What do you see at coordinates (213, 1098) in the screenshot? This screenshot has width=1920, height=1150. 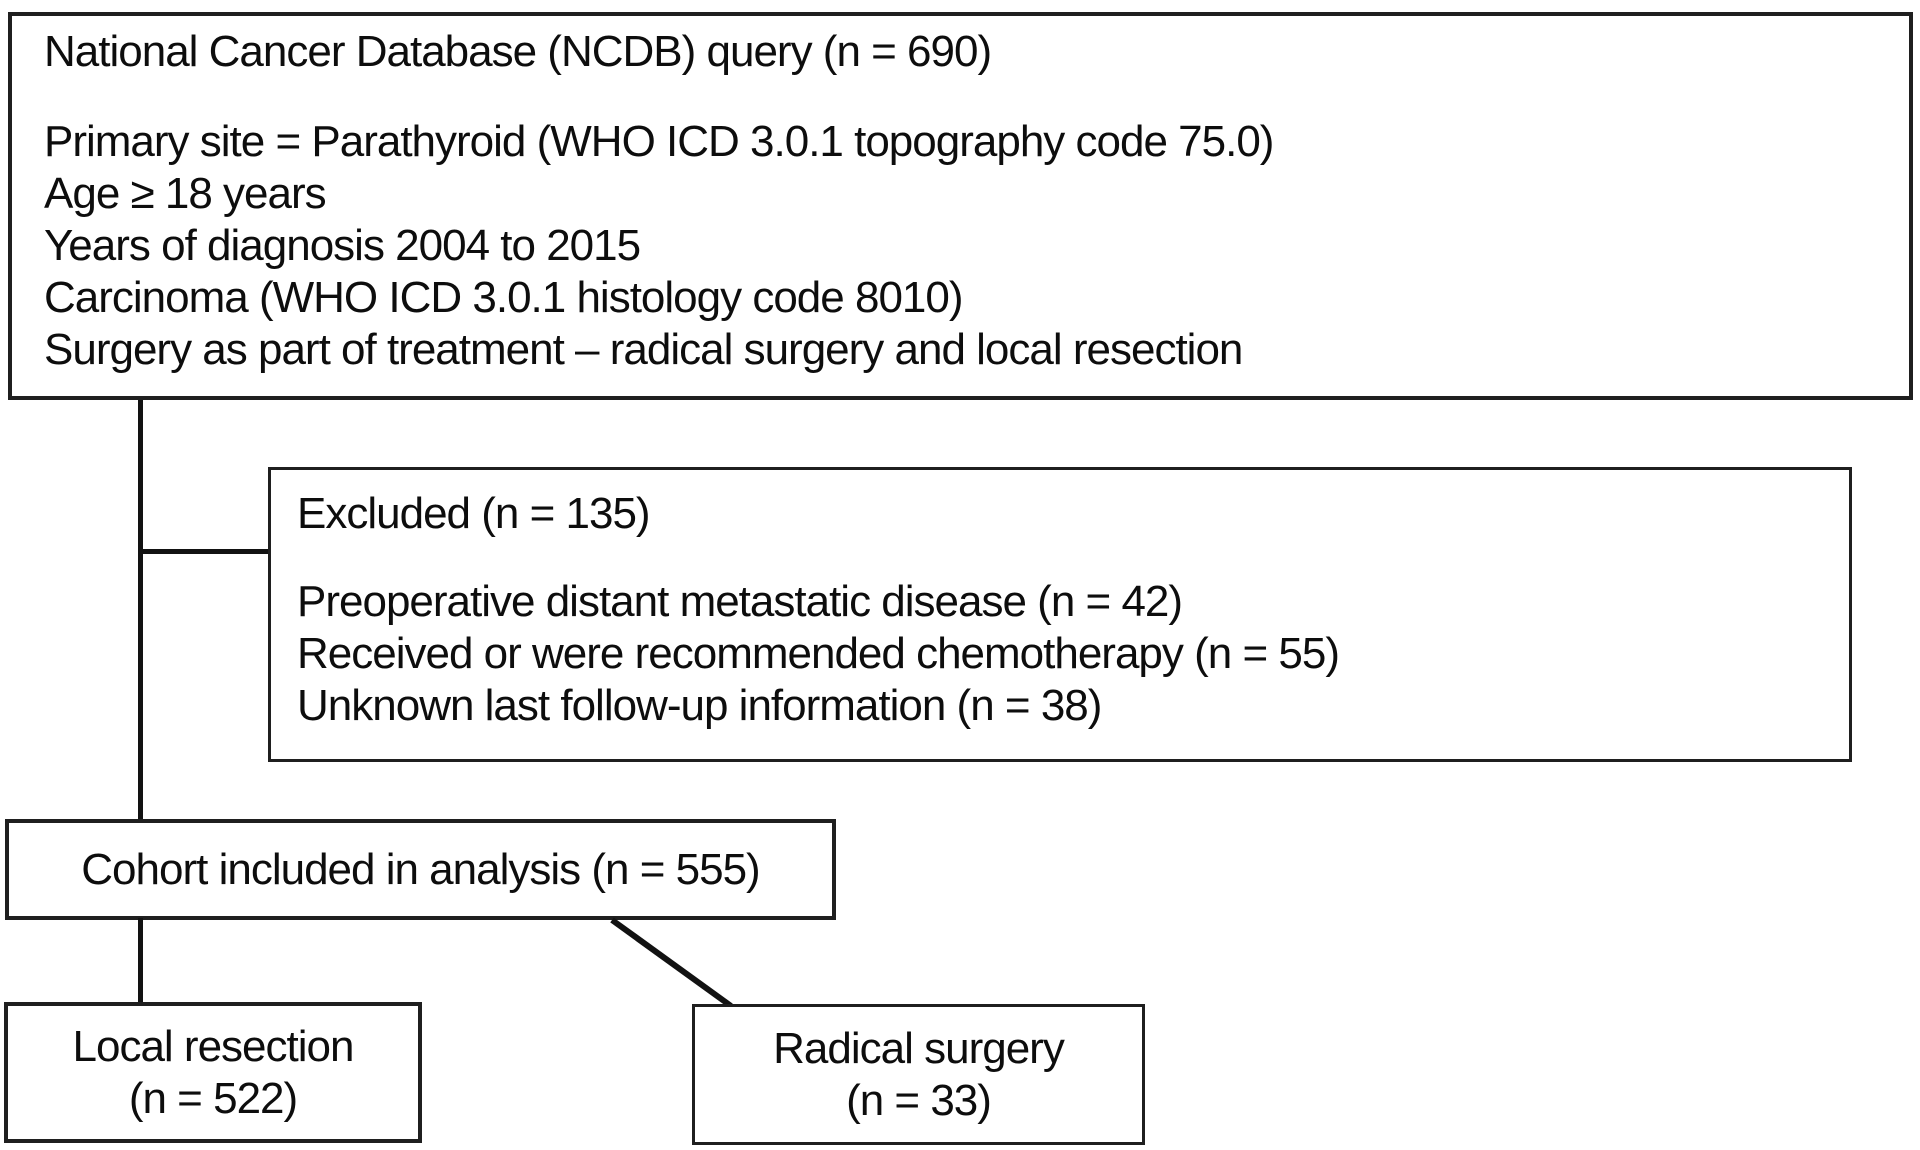 I see `local-resection-count: (n = 522)` at bounding box center [213, 1098].